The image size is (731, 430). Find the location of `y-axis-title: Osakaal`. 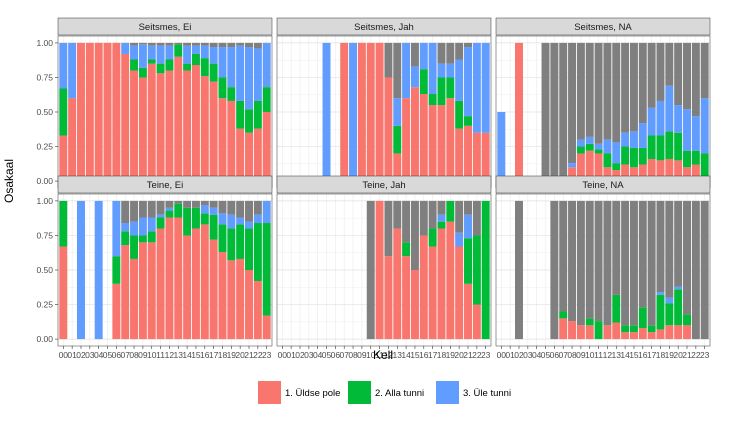

y-axis-title: Osakaal is located at coordinates (9, 181).